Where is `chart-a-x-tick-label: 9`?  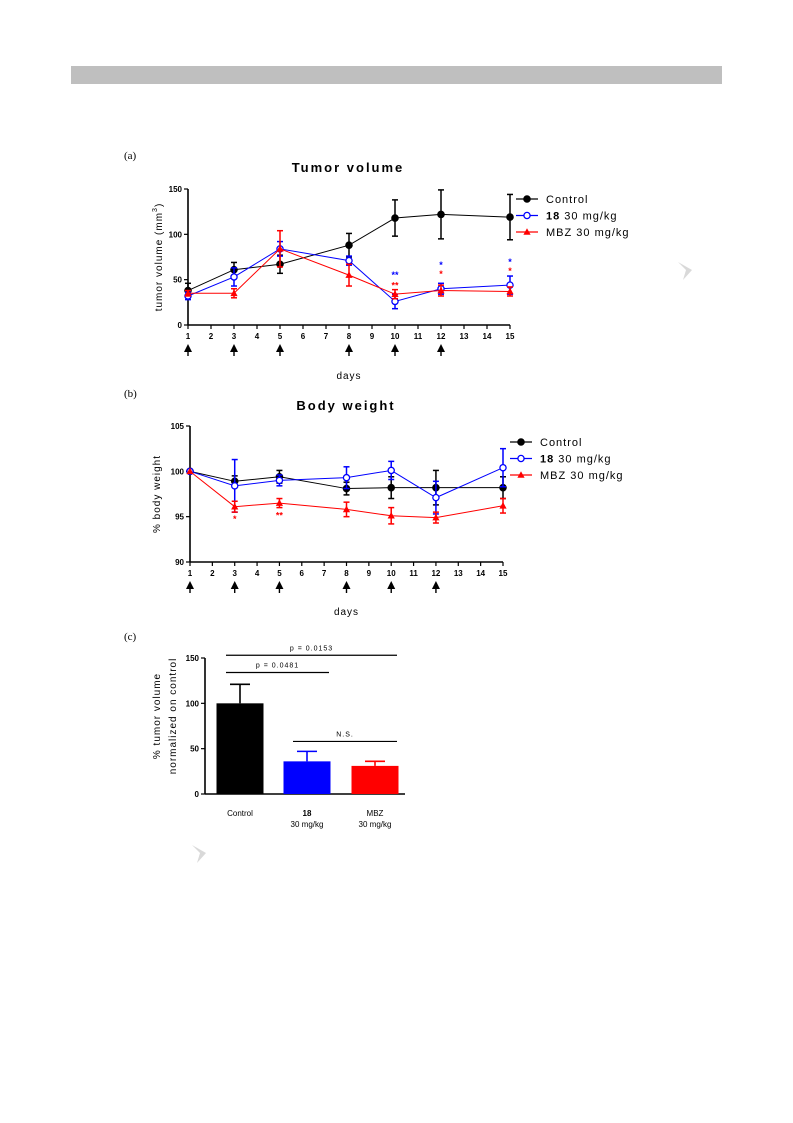
chart-a-x-tick-label: 9 is located at coordinates (372, 336).